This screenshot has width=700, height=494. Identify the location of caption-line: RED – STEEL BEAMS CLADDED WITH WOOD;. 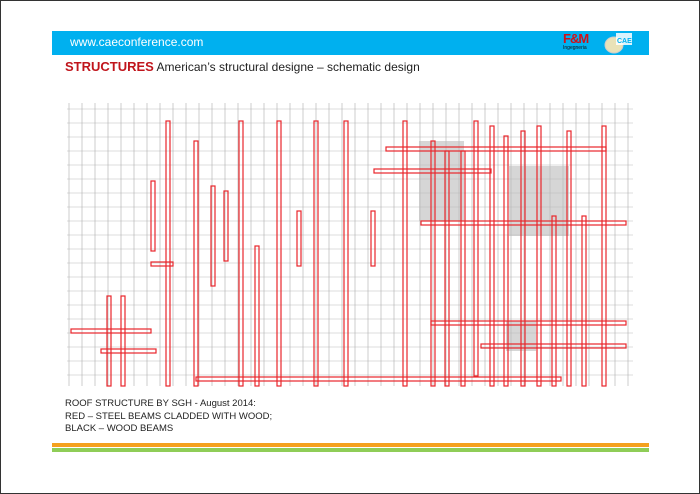
(169, 416).